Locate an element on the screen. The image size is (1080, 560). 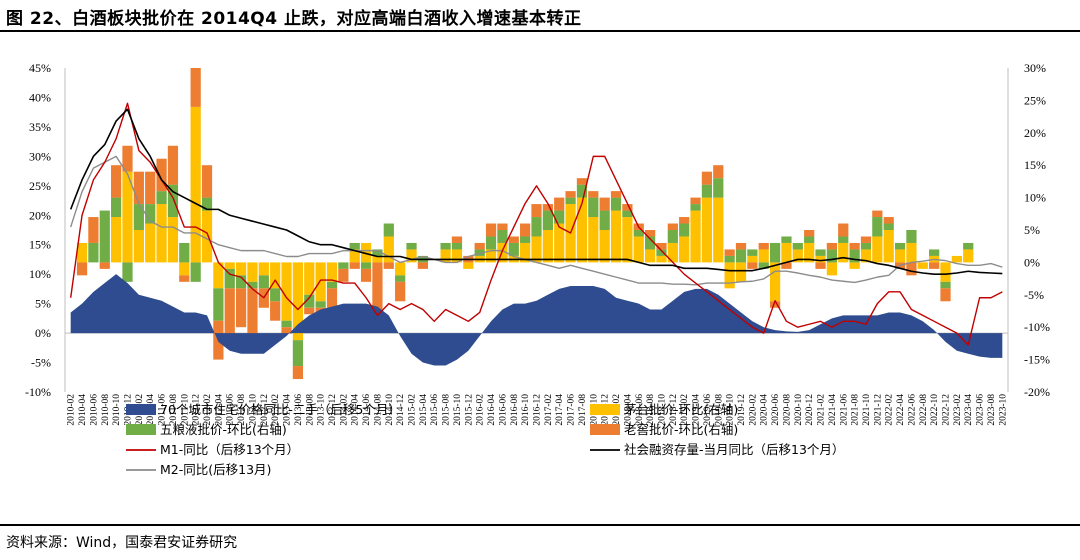
x-tick-label: 2019-10 is located at coordinates (731, 410).